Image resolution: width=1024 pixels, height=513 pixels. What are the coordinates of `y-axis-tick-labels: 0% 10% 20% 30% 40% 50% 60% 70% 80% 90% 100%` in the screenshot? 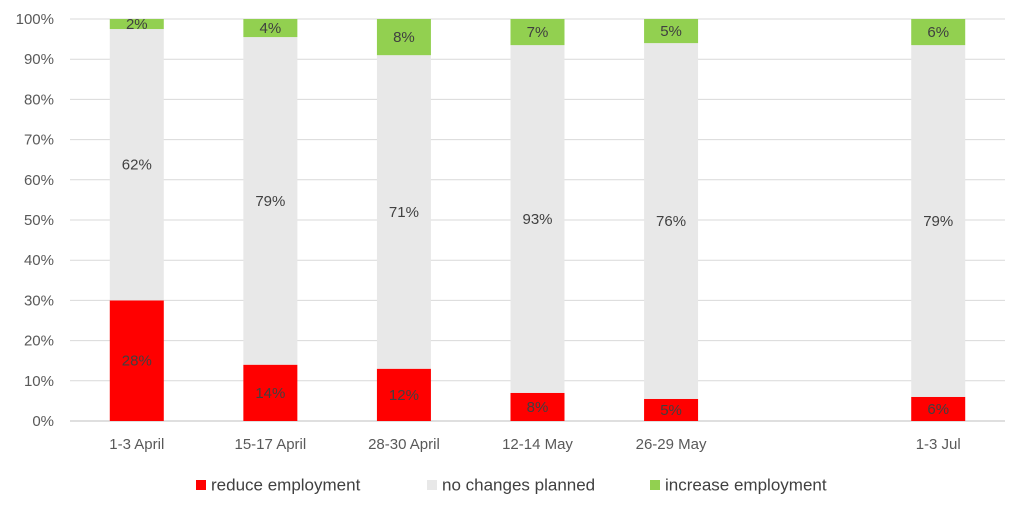 It's located at (35, 220).